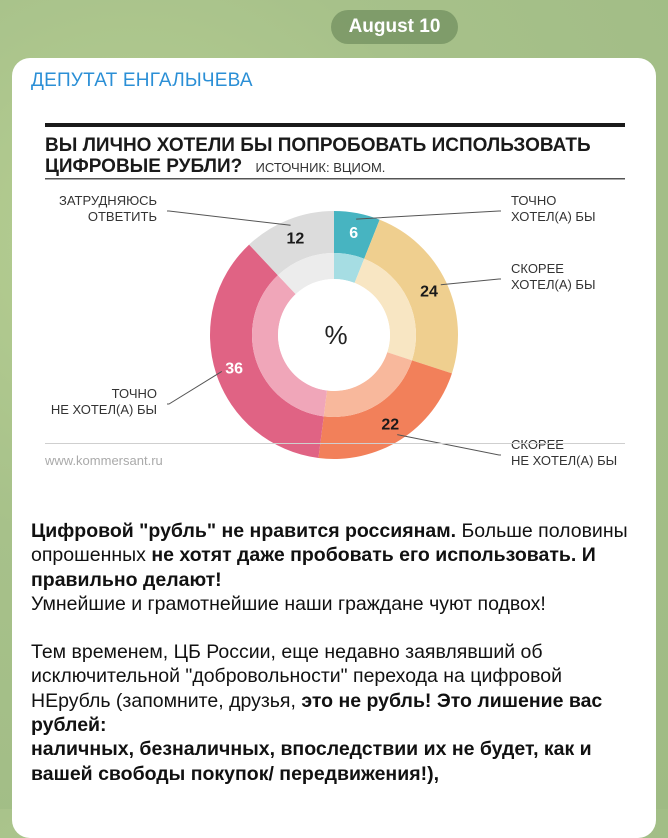 This screenshot has height=838, width=668. What do you see at coordinates (429, 291) in the screenshot?
I see `value-label-rather-yes: 24` at bounding box center [429, 291].